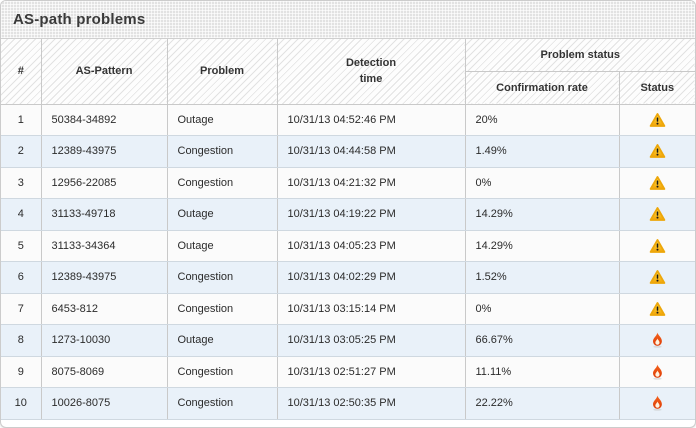  Describe the element at coordinates (104, 340) in the screenshot. I see `as-pattern-value: 1273-10030` at that location.